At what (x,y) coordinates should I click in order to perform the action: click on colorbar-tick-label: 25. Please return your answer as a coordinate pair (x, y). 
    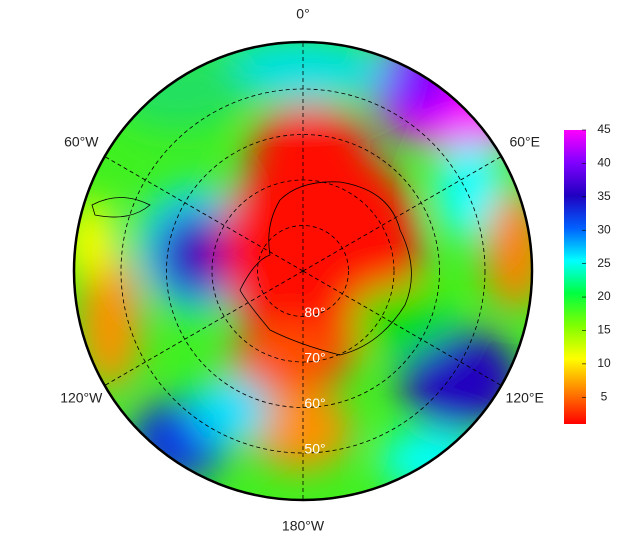
    Looking at the image, I should click on (604, 263).